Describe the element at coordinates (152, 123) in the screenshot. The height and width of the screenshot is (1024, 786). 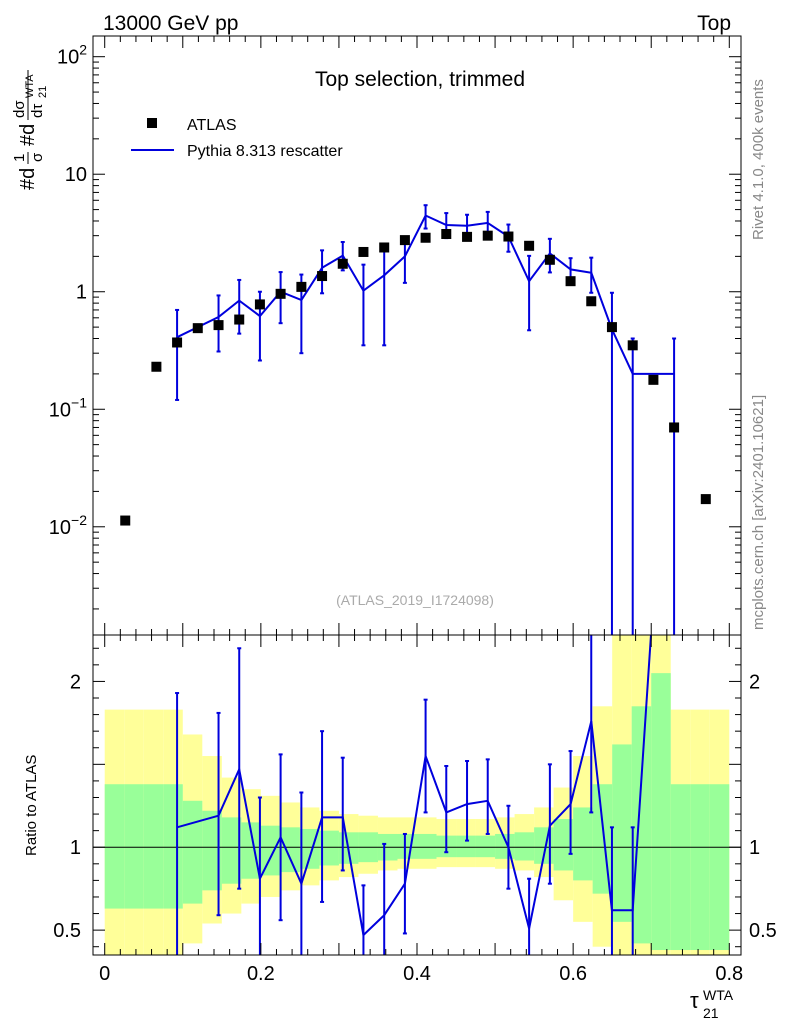
I see `legend-marker-atlas` at that location.